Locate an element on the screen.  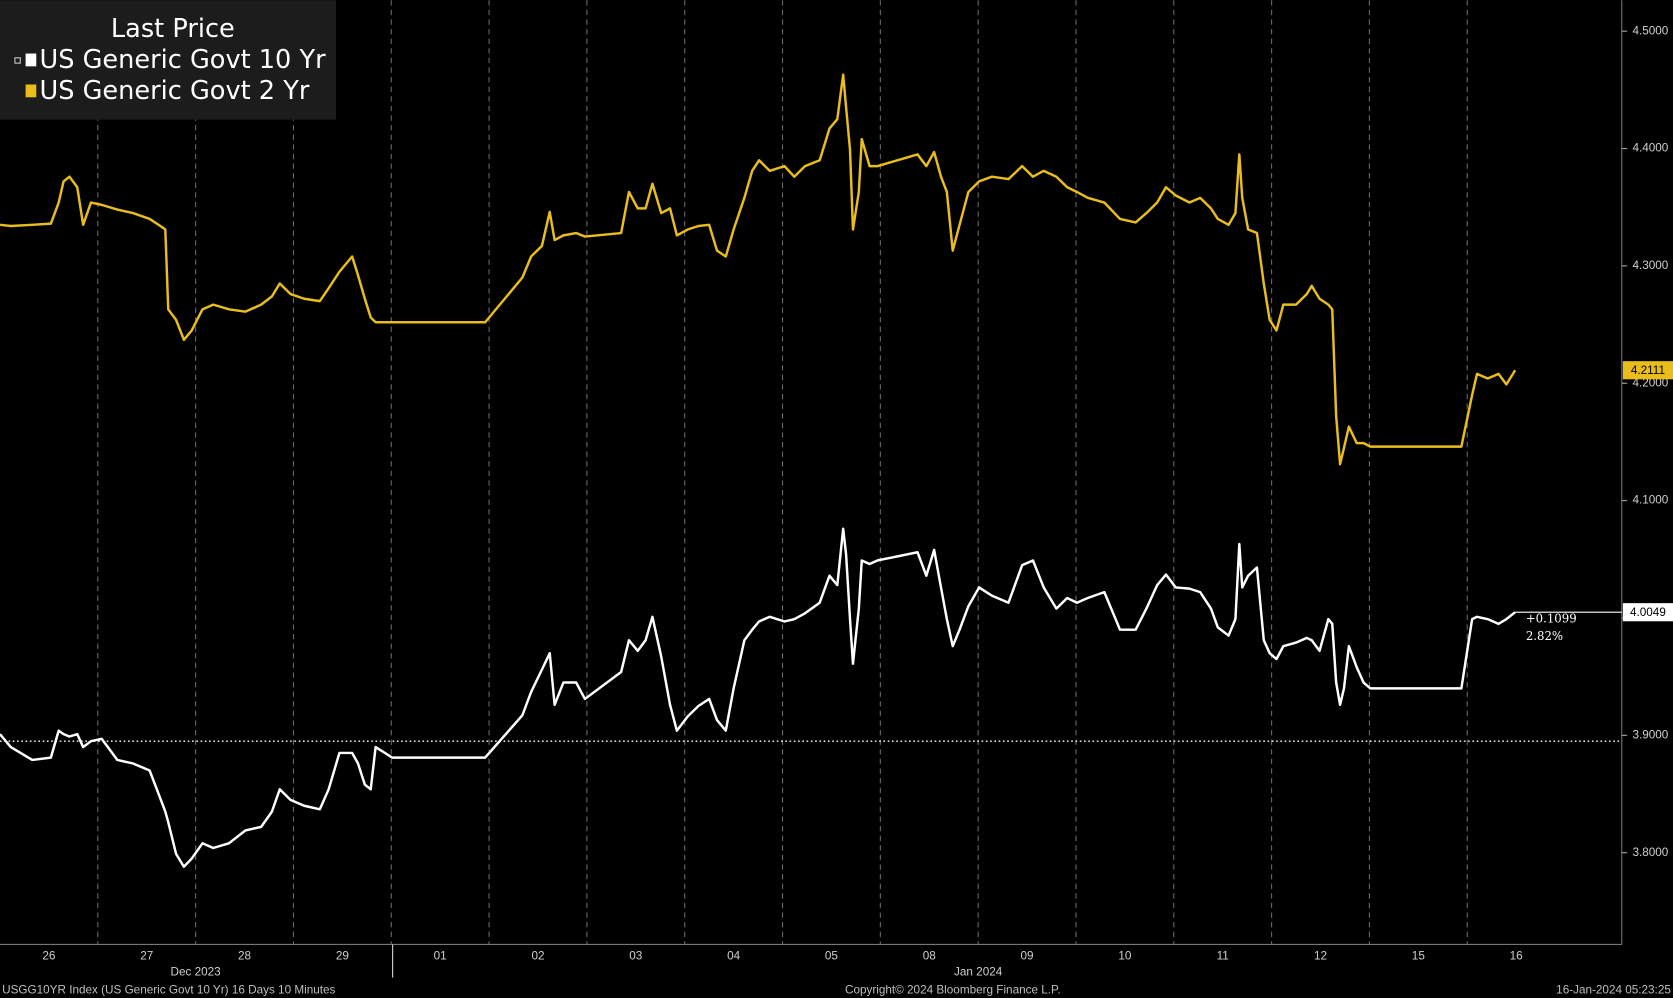
x-tick-label: 29 is located at coordinates (342, 955).